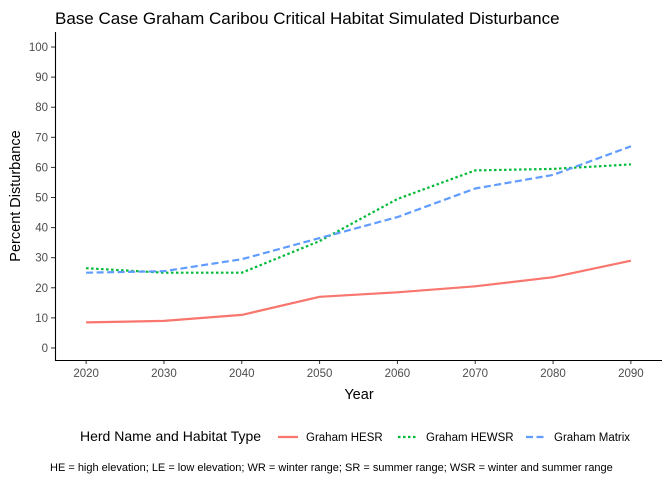 Image resolution: width=672 pixels, height=480 pixels. I want to click on x-axis-ticks: 2020 2030 2040 2050 2060 2070 2080 2090, so click(358, 370).